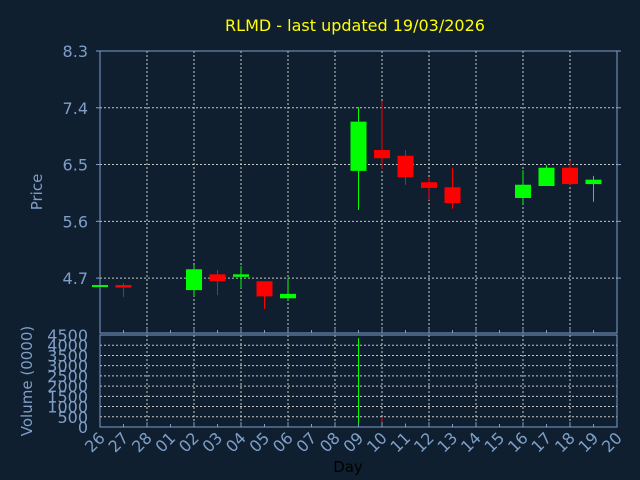  I want to click on price-tick-label: 5.6, so click(75, 221).